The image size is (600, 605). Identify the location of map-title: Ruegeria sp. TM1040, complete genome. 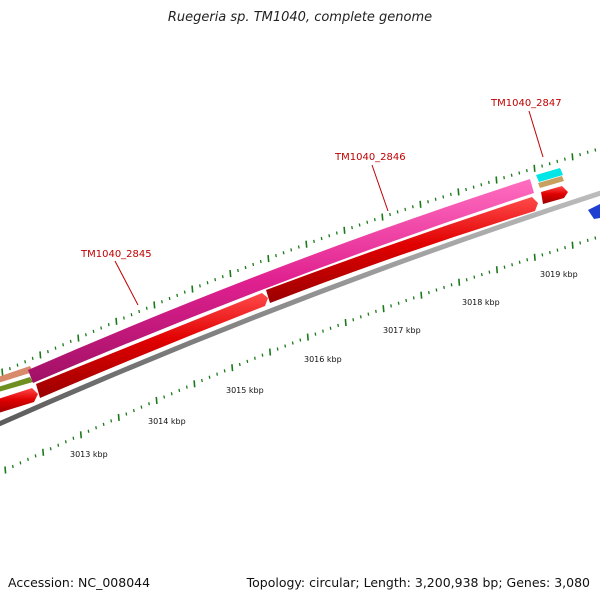
(300, 17).